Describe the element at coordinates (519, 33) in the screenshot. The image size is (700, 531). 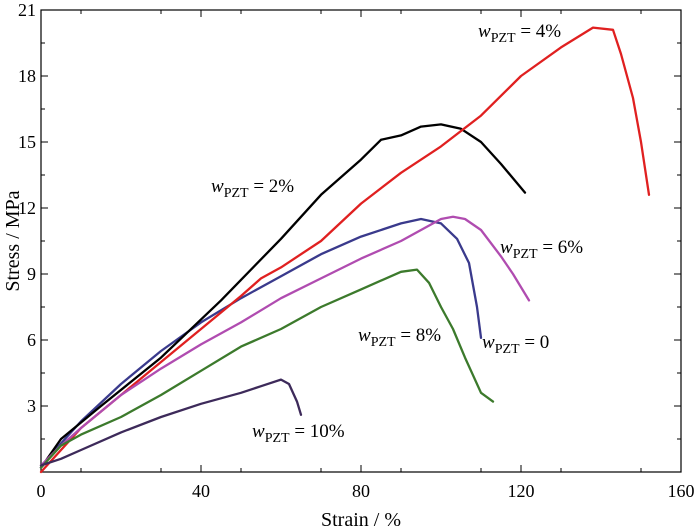
I see `series-label-4pct: wPZT = 4%` at that location.